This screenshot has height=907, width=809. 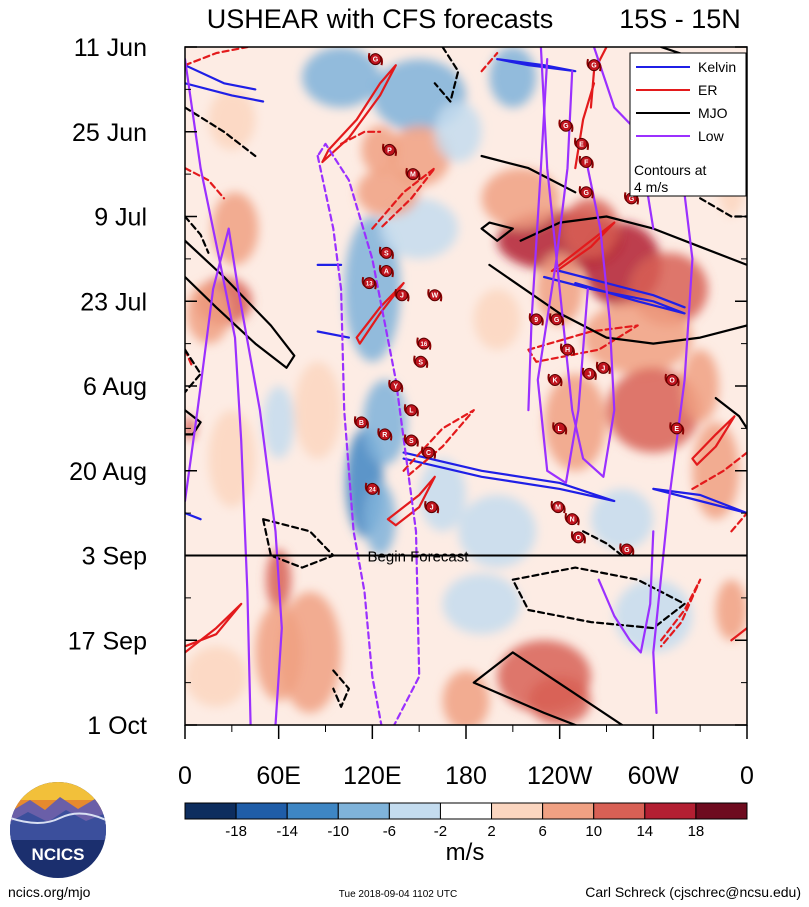 I want to click on storm-marker-10: Y, so click(x=396, y=386).